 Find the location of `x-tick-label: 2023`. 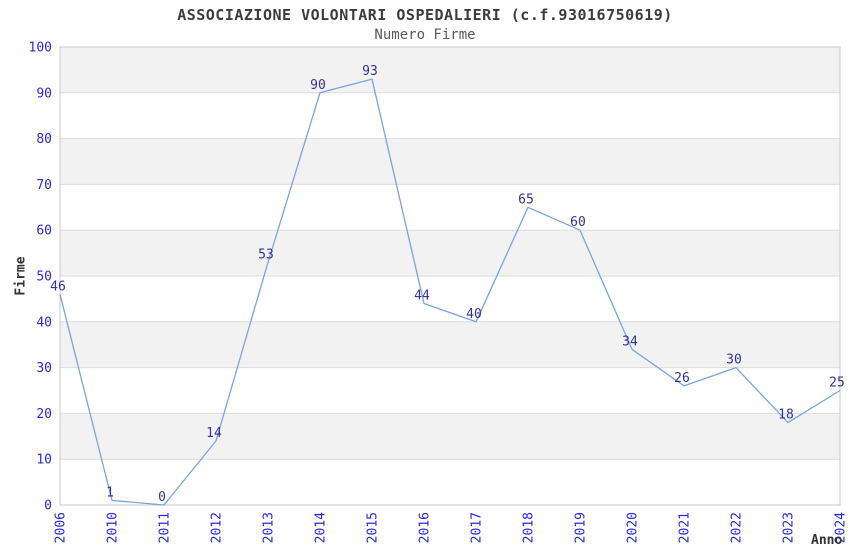

x-tick-label: 2023 is located at coordinates (789, 527).